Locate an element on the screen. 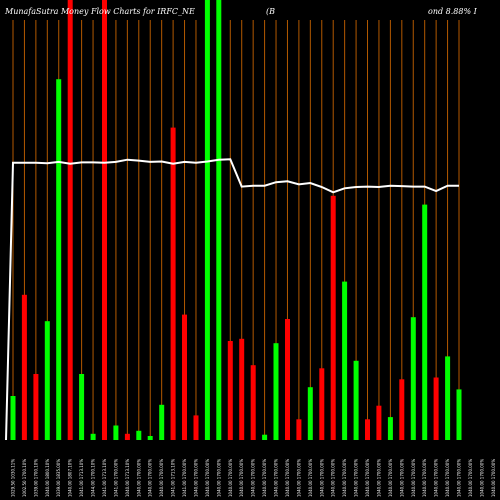 Image resolution: width=500 pixels, height=500 pixels. chart-title-mid: (B is located at coordinates (270, 11).